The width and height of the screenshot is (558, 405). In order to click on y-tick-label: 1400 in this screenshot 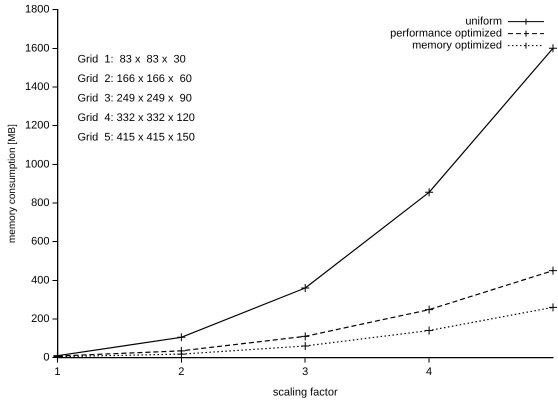, I will do `click(37, 86)`.